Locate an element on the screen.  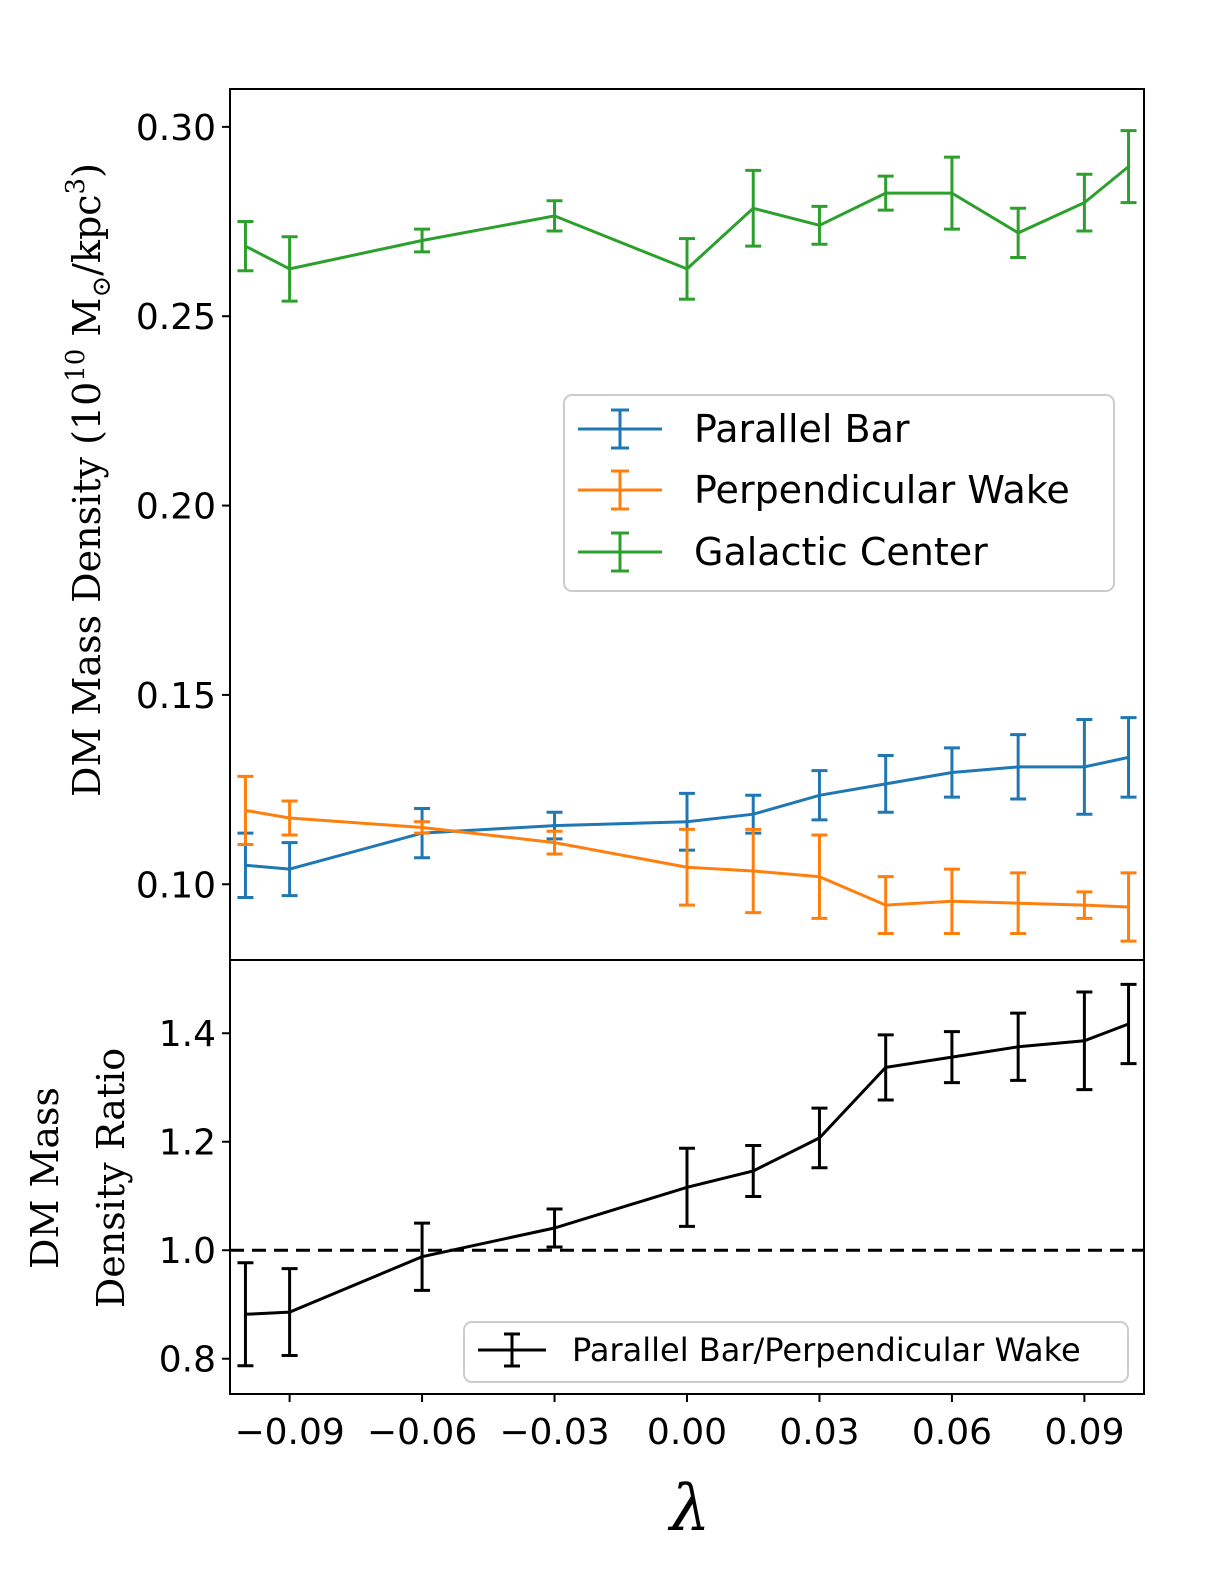
x-tick-label-2: −0.03 is located at coordinates (554, 1432).